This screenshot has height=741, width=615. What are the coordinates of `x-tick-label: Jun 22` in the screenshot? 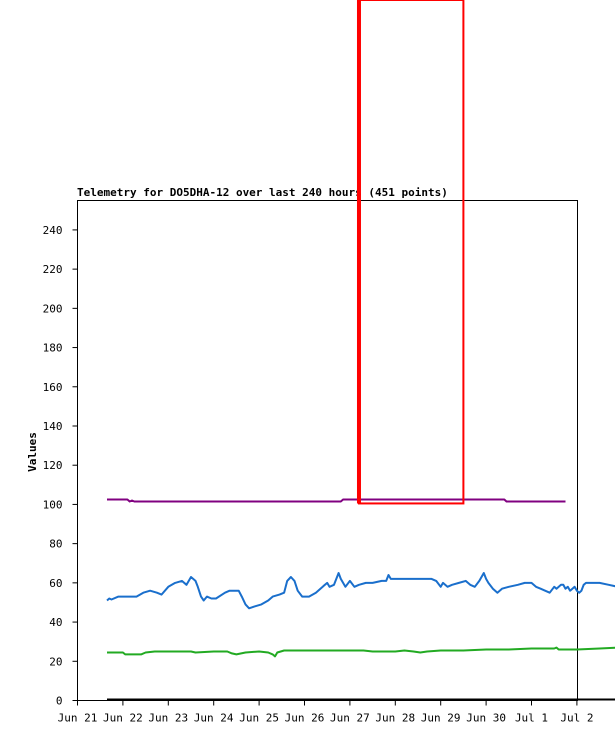 It's located at (123, 718).